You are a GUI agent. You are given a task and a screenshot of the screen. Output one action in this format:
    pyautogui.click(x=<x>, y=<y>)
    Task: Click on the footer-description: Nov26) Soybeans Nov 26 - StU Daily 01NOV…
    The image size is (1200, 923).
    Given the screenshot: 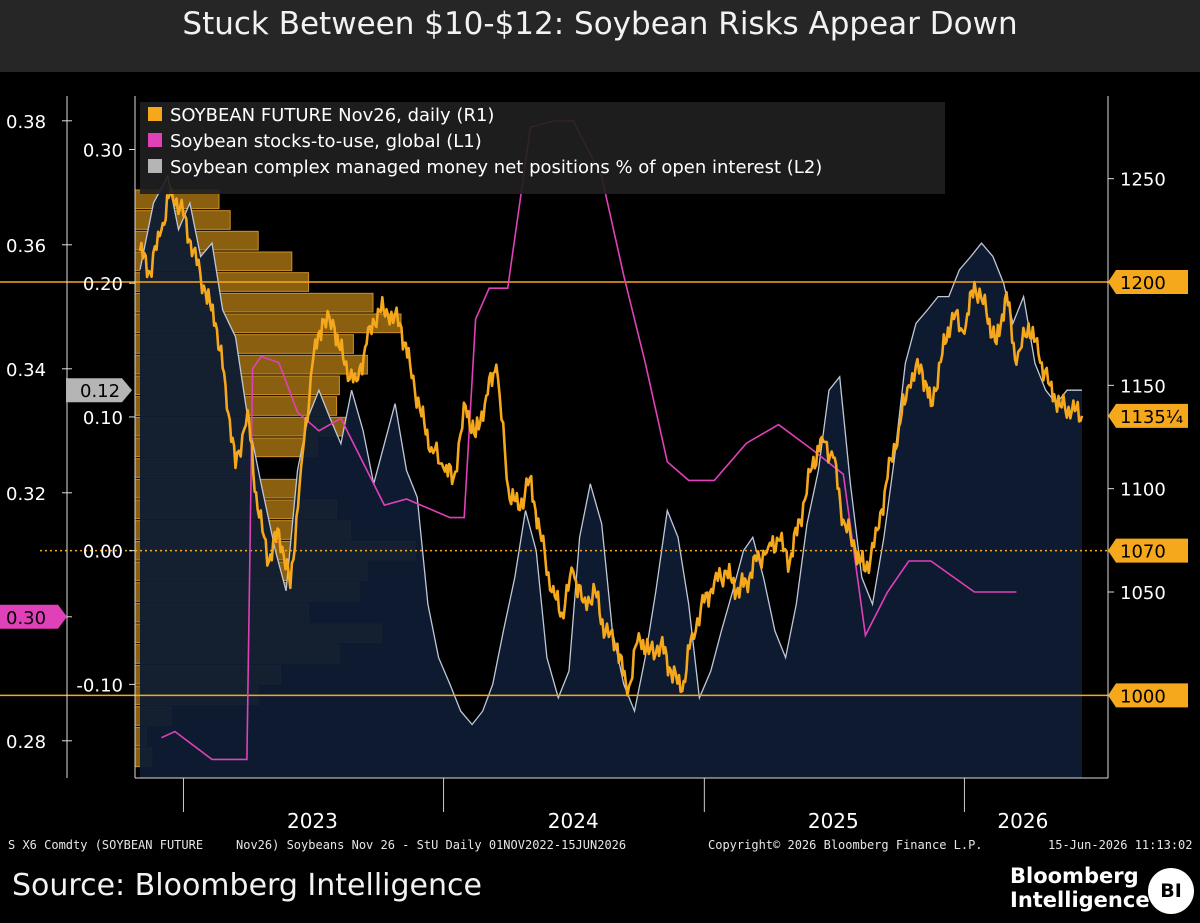 What is the action you would take?
    pyautogui.click(x=431, y=845)
    